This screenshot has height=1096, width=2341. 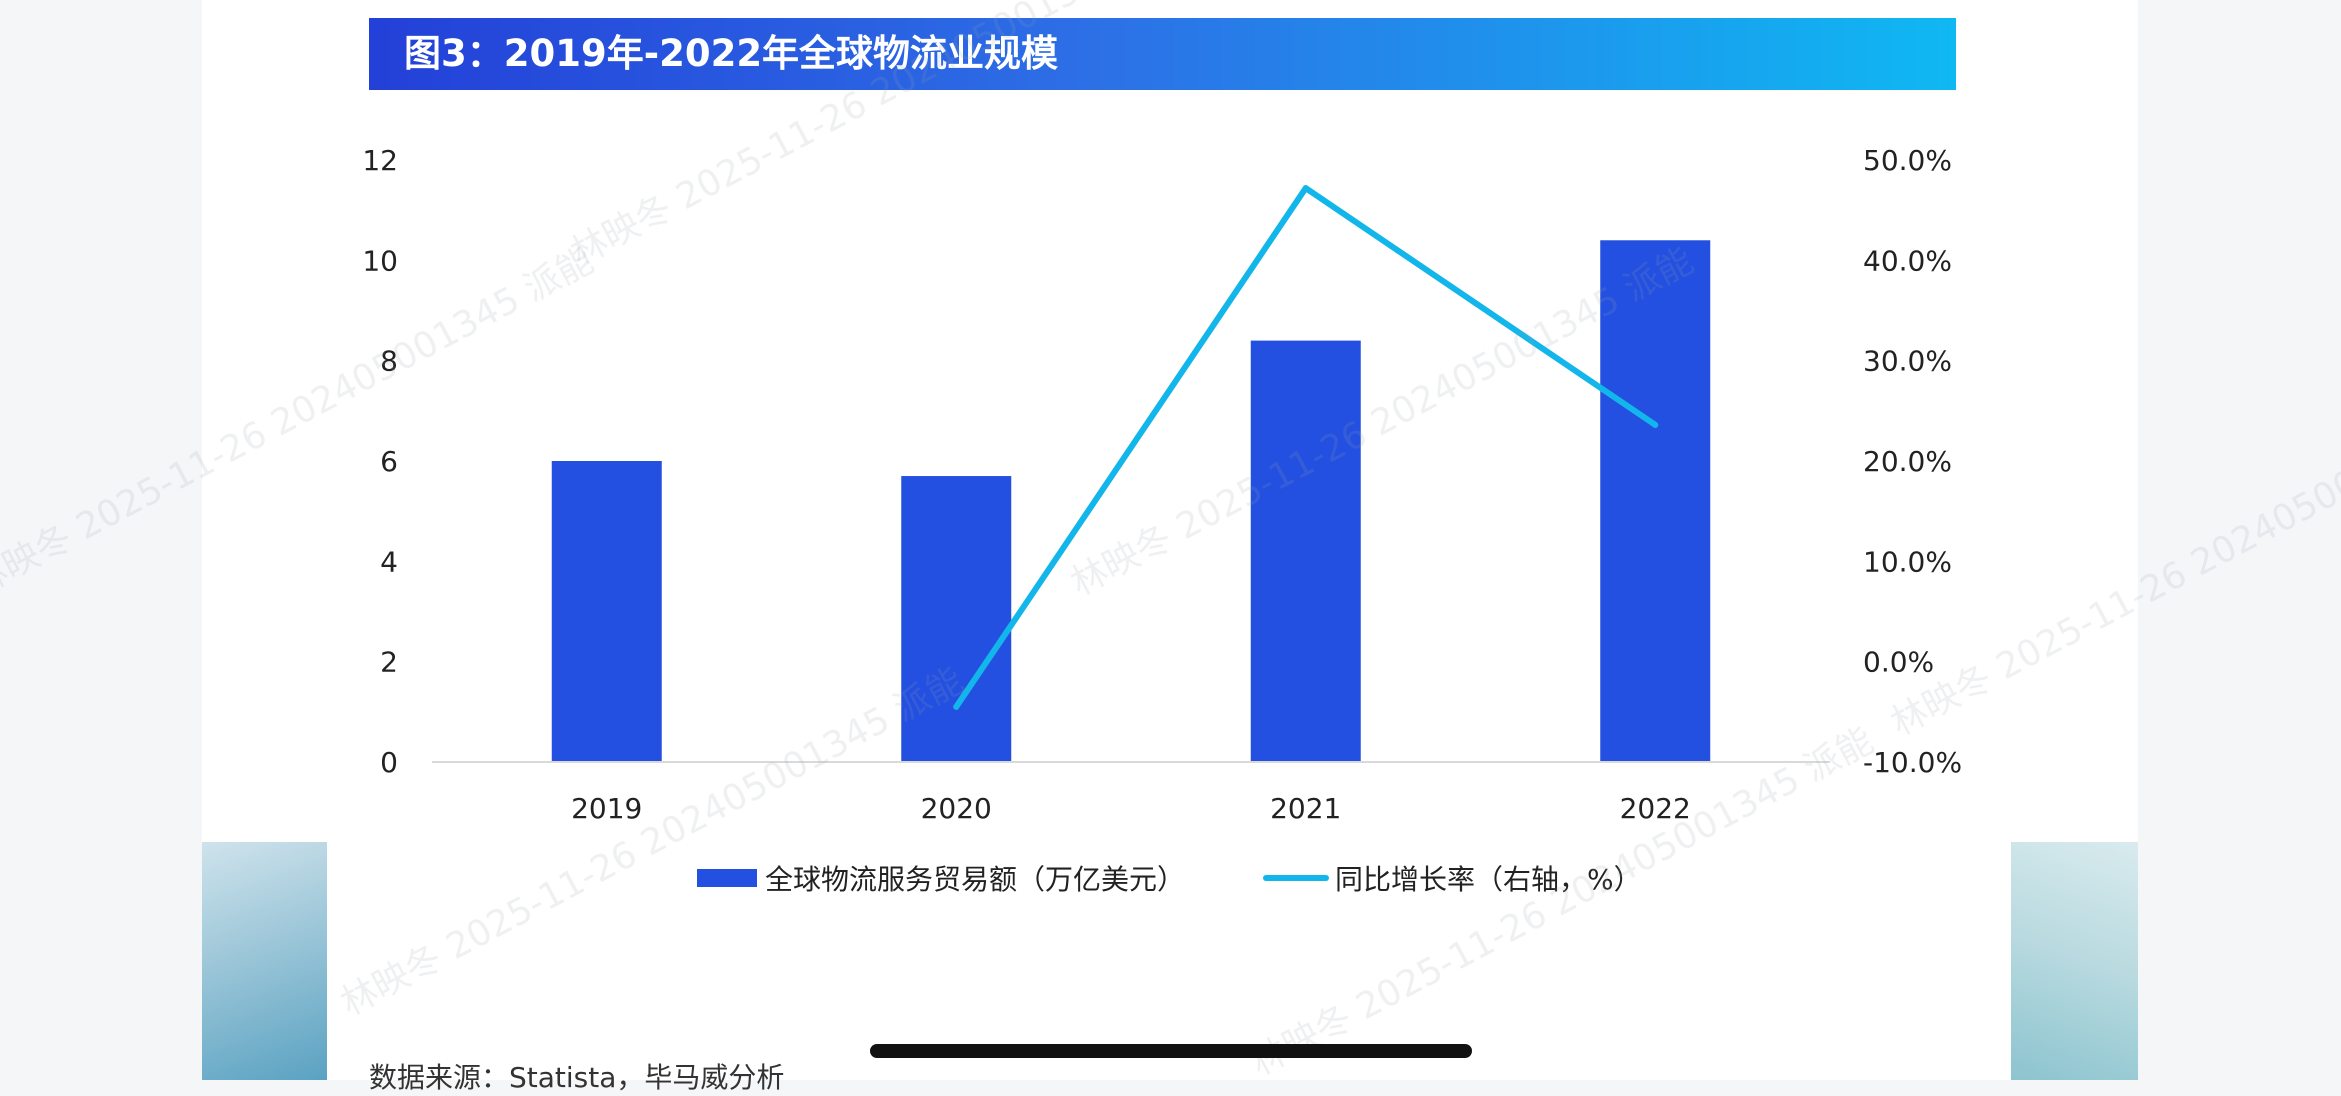 I want to click on growth-point-2020, so click(x=956, y=706).